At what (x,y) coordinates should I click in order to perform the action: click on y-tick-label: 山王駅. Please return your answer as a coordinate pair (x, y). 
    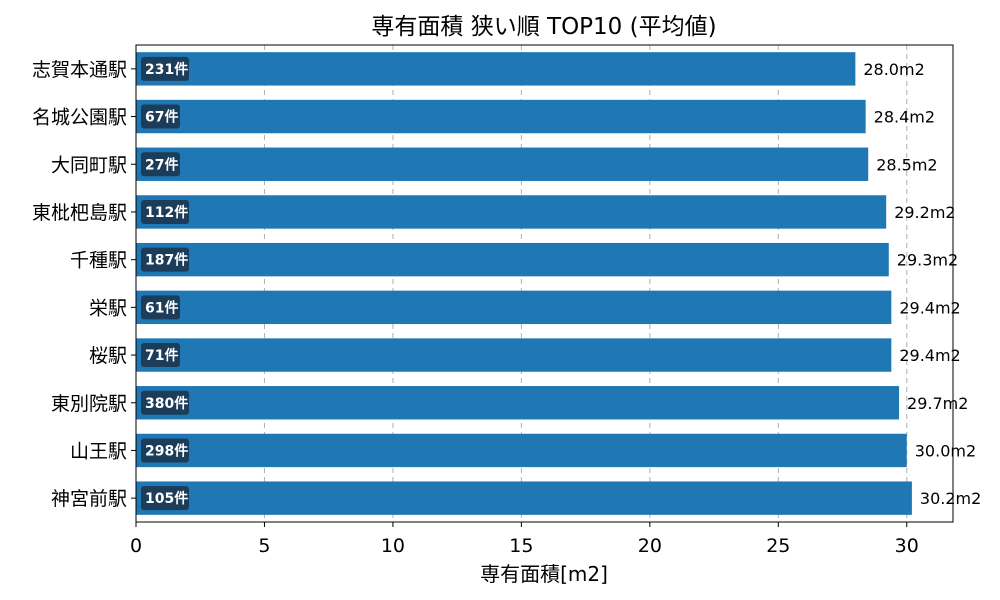
    Looking at the image, I should click on (98, 451).